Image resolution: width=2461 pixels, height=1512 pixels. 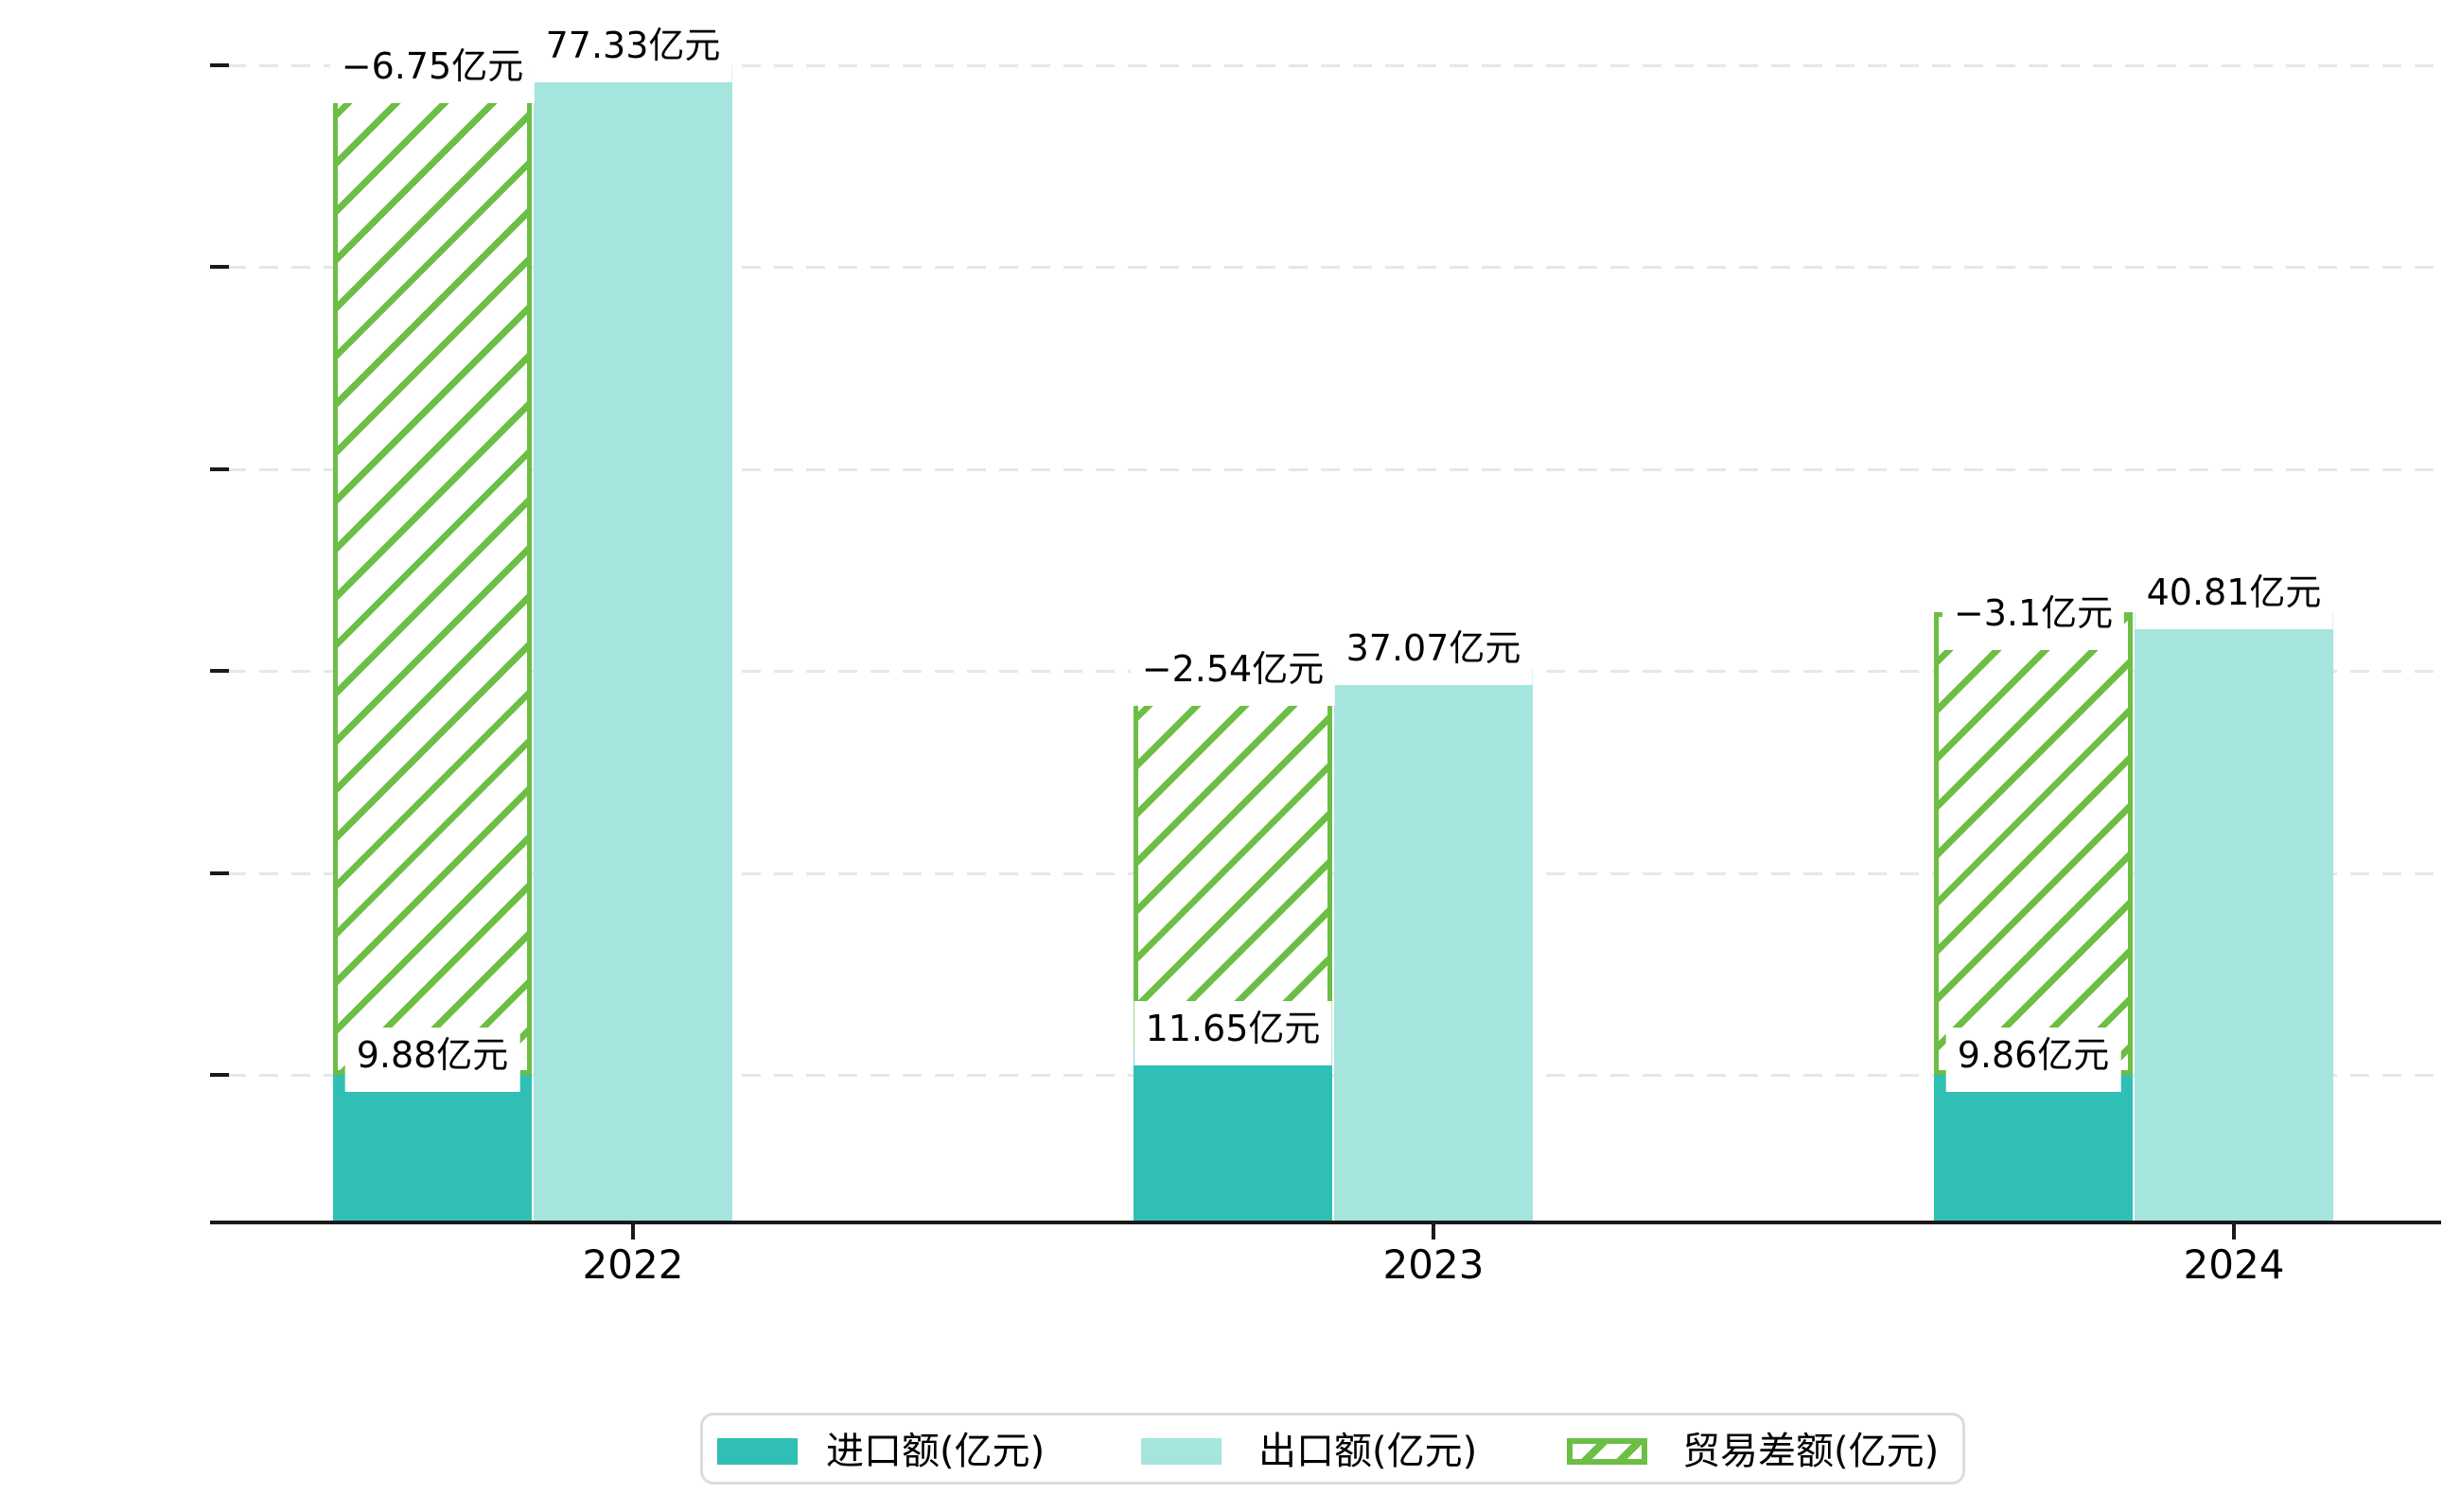 I want to click on data-label-trade-balance-2022: −6.75亿元, so click(x=432, y=71).